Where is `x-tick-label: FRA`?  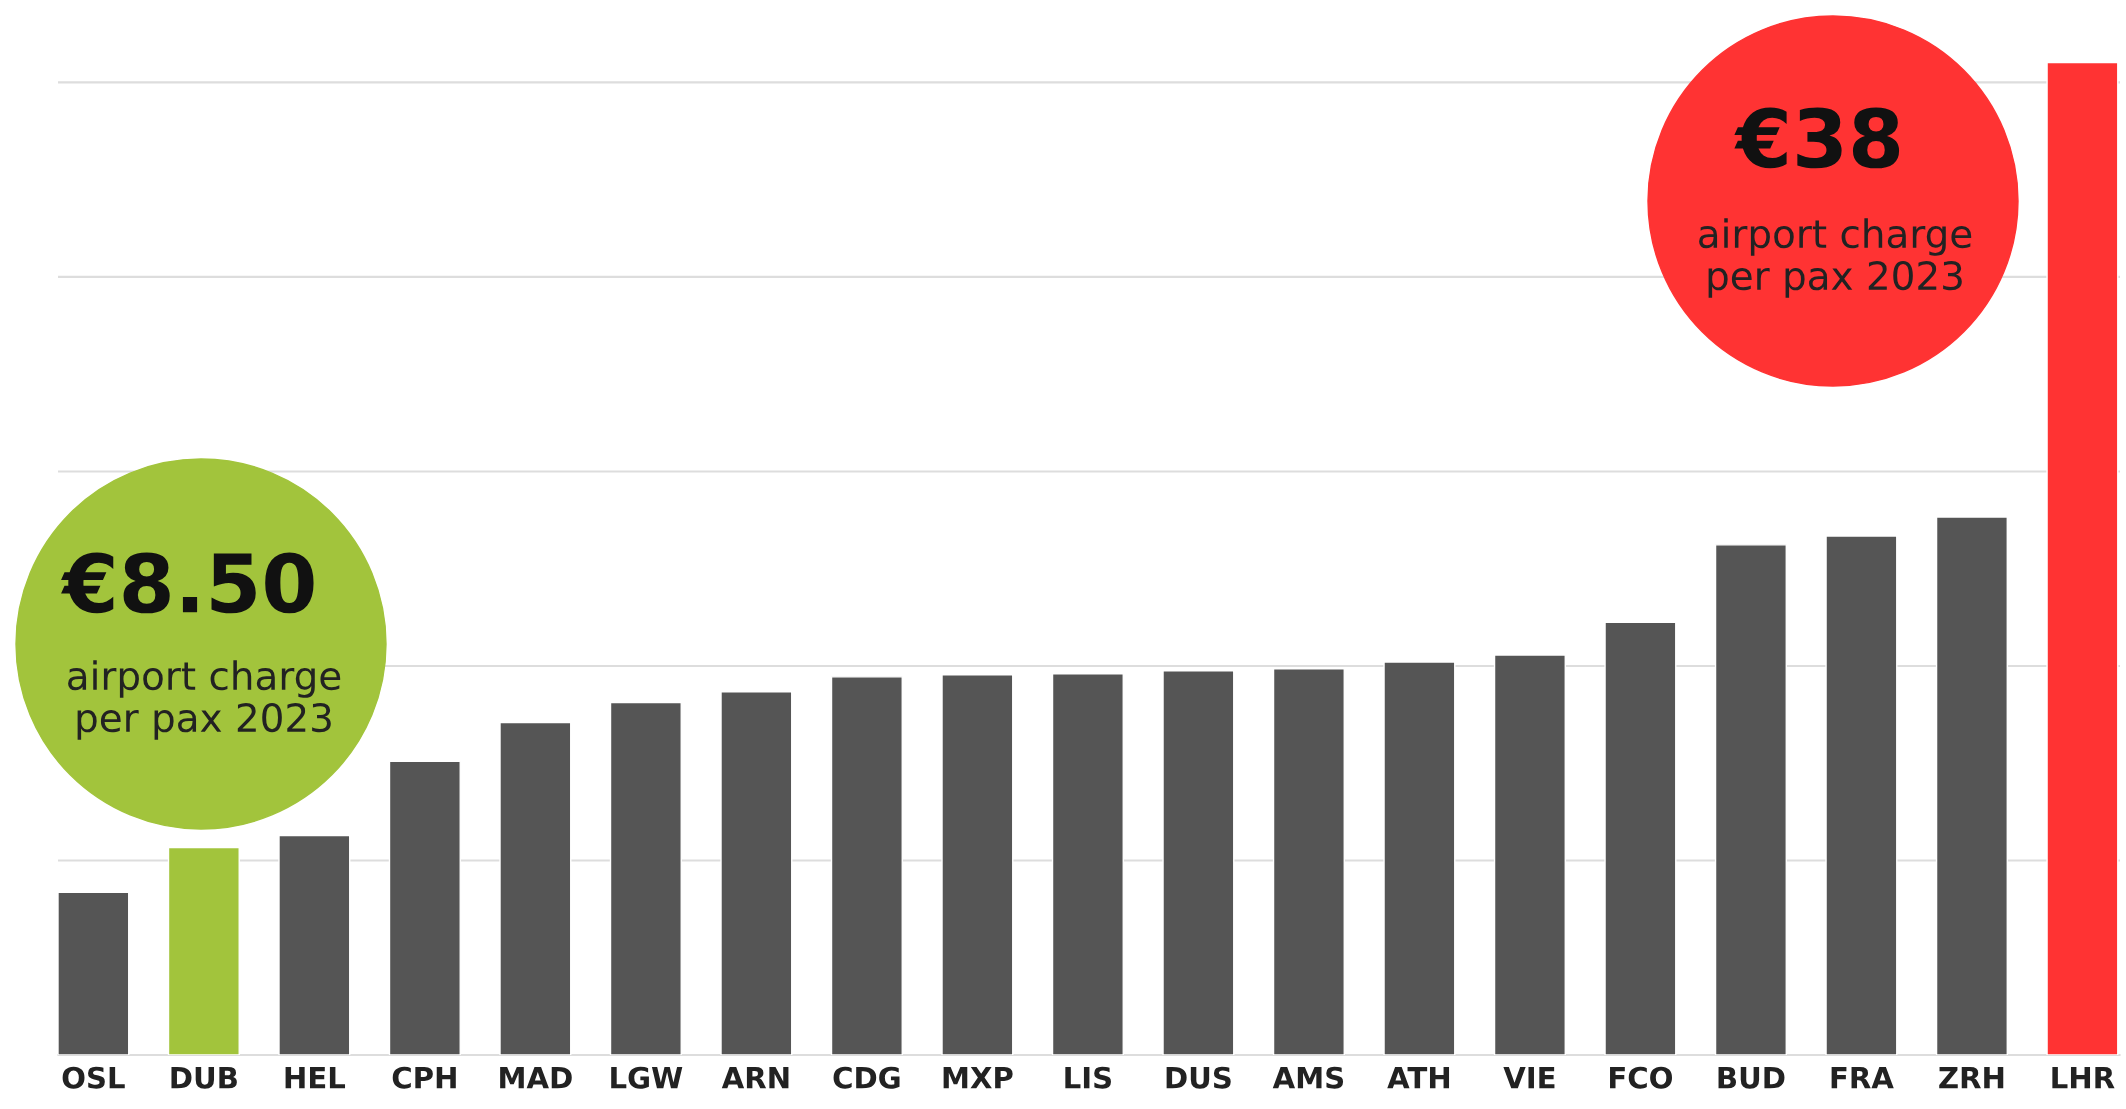
x-tick-label: FRA is located at coordinates (1862, 1078).